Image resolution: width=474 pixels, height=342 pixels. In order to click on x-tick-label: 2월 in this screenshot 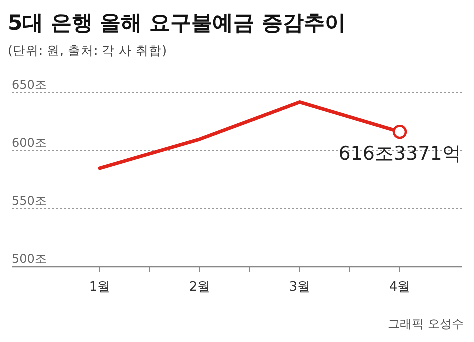, I will do `click(200, 287)`.